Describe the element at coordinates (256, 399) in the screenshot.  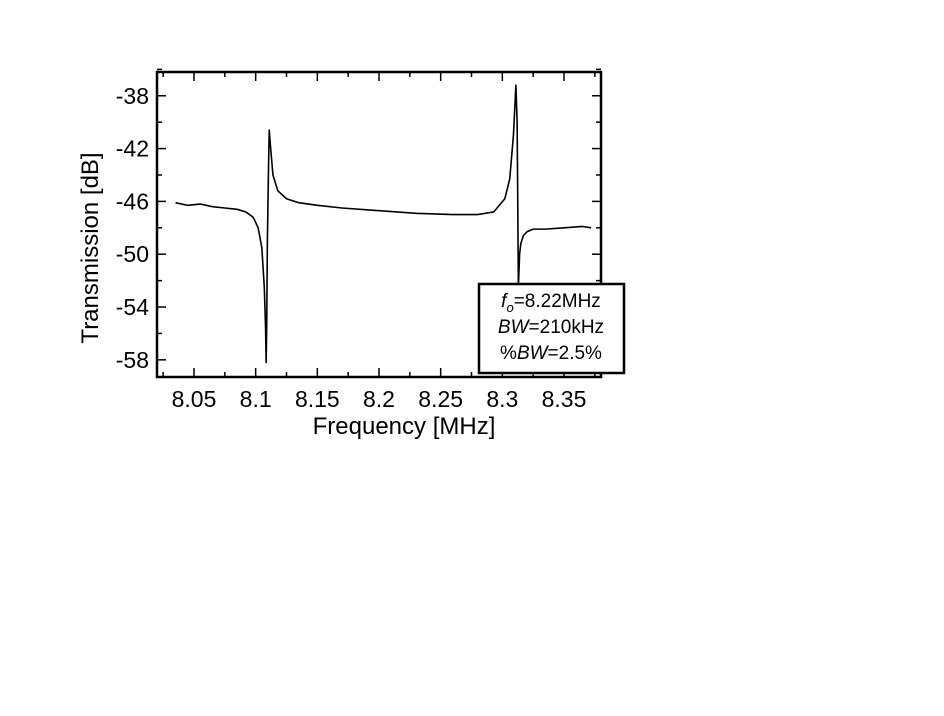
I see `x-tick-label: 8.1` at that location.